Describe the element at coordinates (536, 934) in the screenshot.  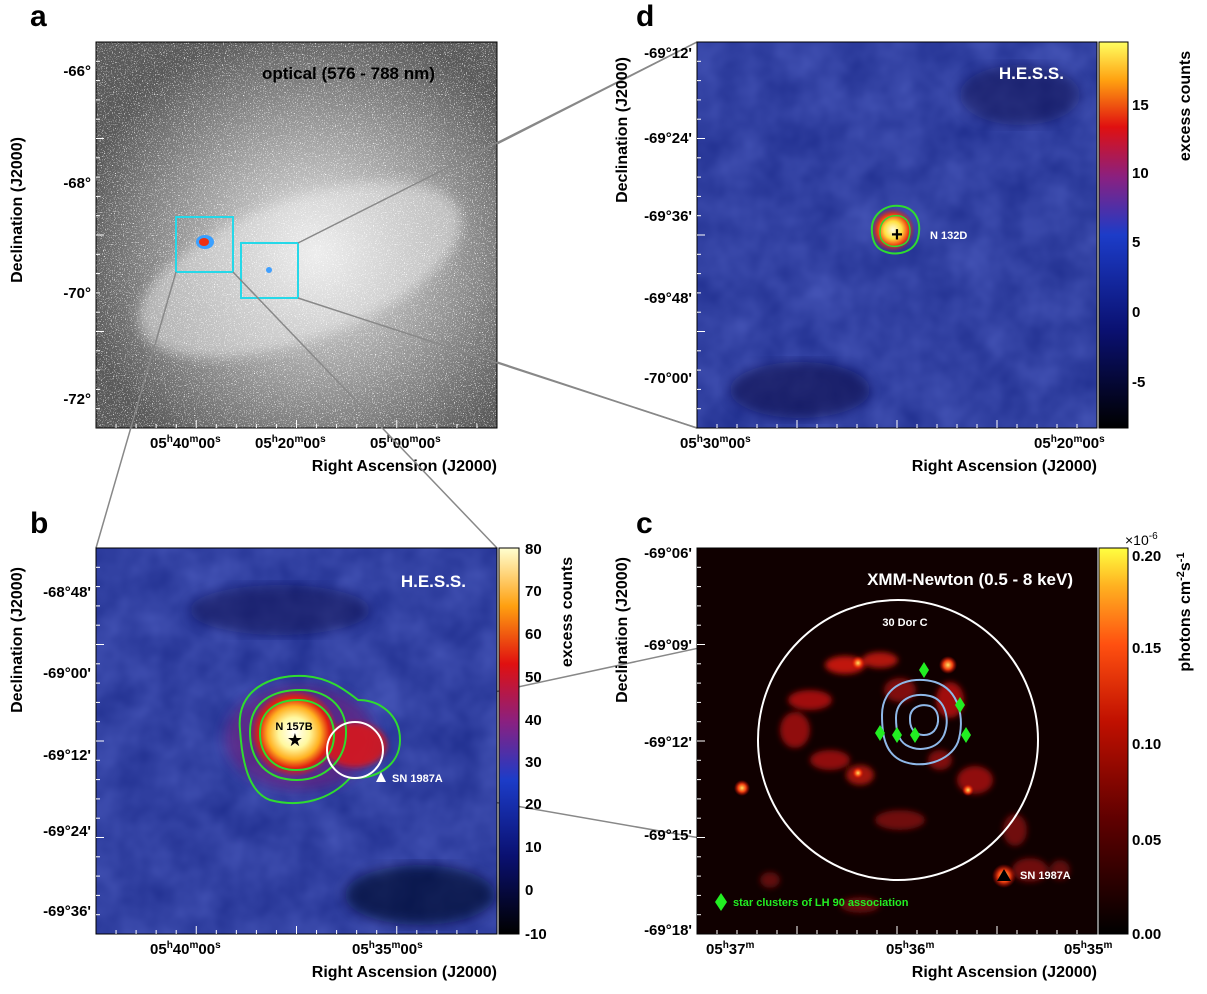
I see `cb-tick: -10` at that location.